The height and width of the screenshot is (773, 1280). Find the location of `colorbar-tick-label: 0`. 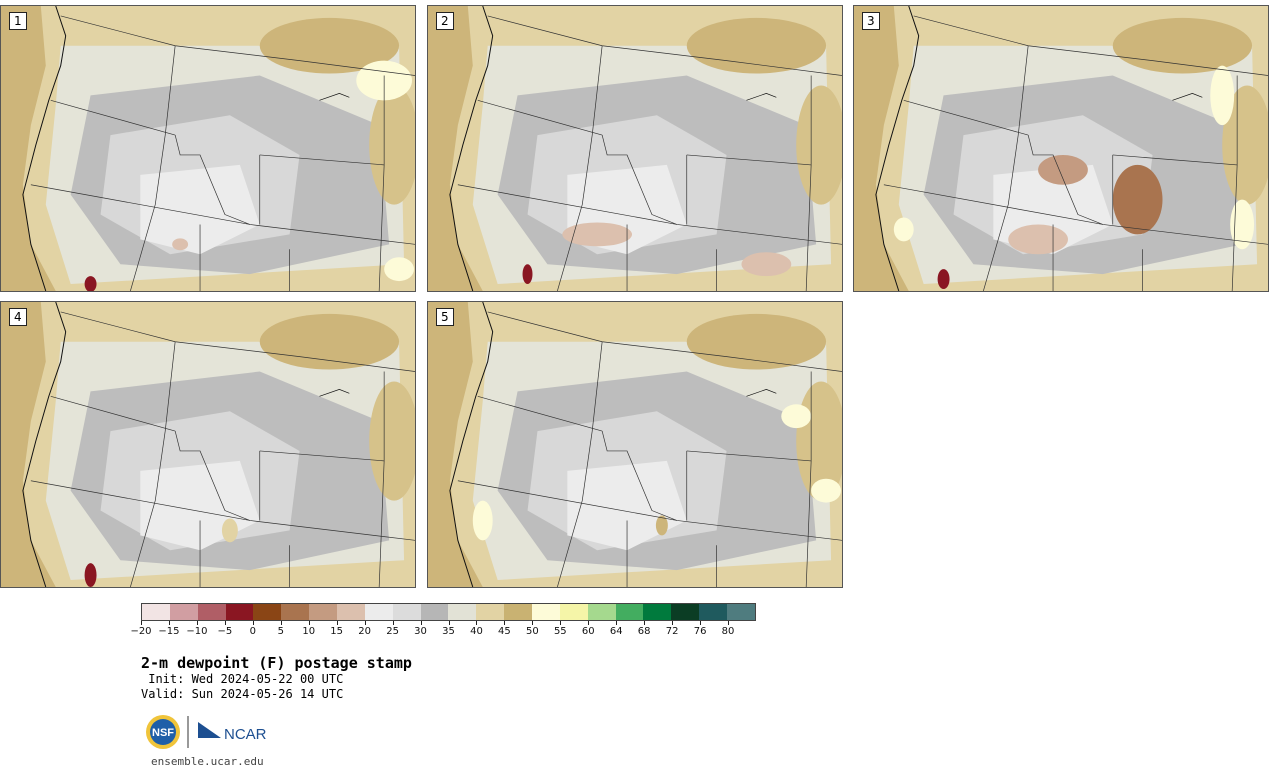

colorbar-tick-label: 0 is located at coordinates (252, 631).